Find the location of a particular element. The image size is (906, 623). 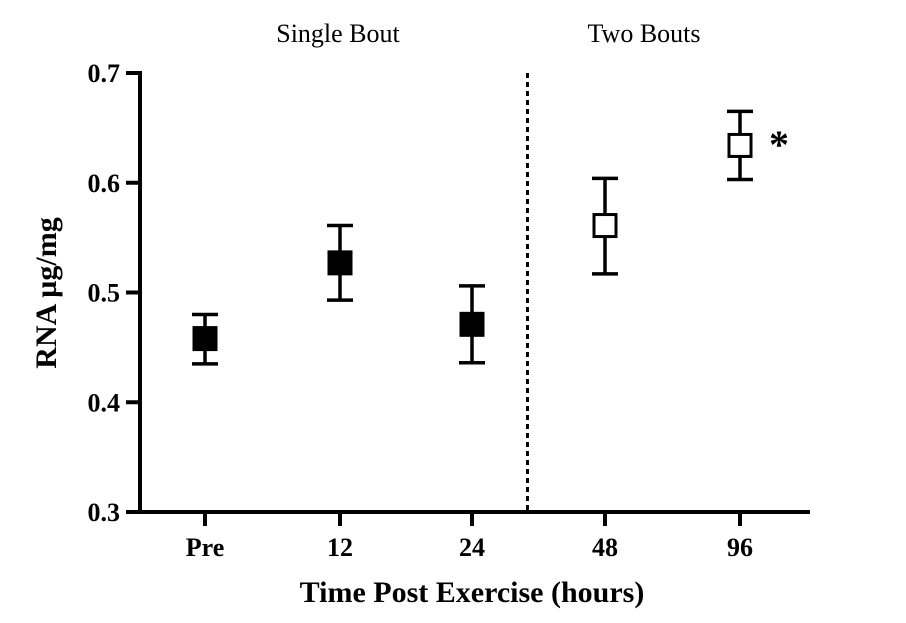

y-tick-label: 0.4 is located at coordinates (104, 402).